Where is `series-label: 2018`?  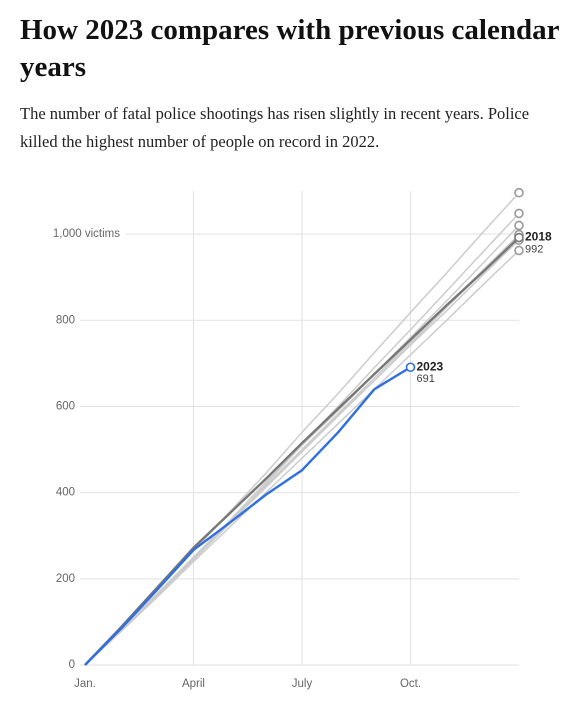 series-label: 2018 is located at coordinates (538, 237).